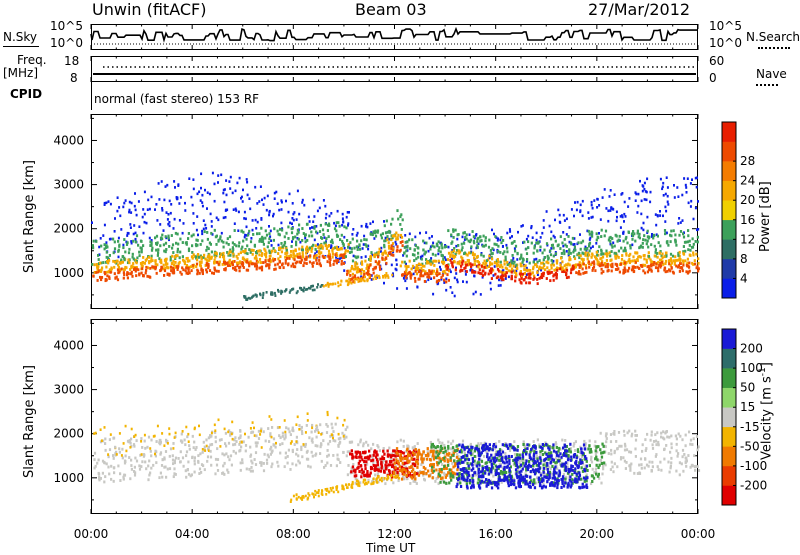  What do you see at coordinates (348, 281) in the screenshot?
I see `power-low-branch` at bounding box center [348, 281].